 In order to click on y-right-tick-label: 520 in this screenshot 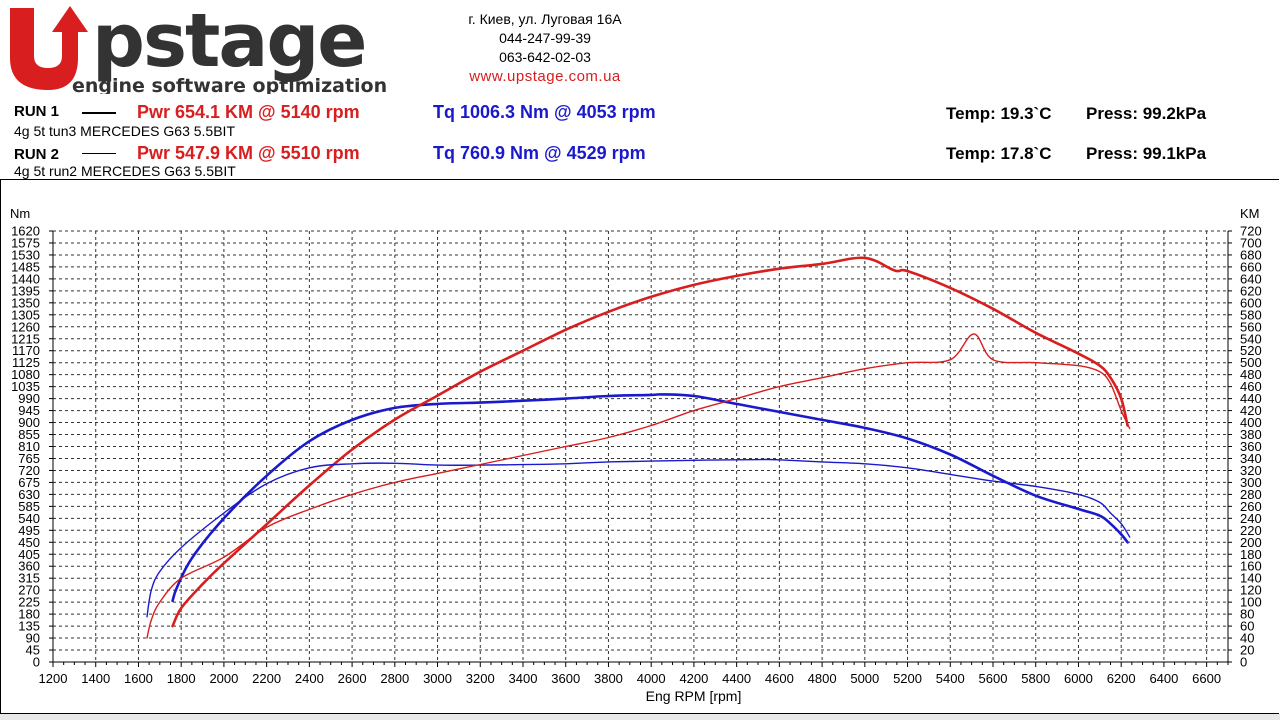, I will do `click(1251, 350)`.